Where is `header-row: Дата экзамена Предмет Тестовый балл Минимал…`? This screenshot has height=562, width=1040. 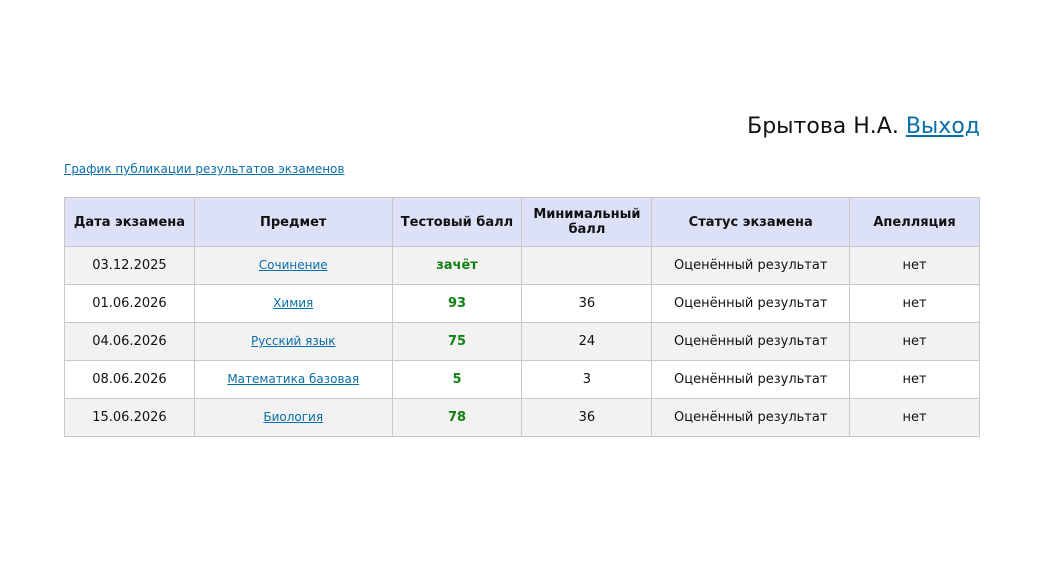
header-row: Дата экзамена Предмет Тестовый балл Минимал… is located at coordinates (522, 222).